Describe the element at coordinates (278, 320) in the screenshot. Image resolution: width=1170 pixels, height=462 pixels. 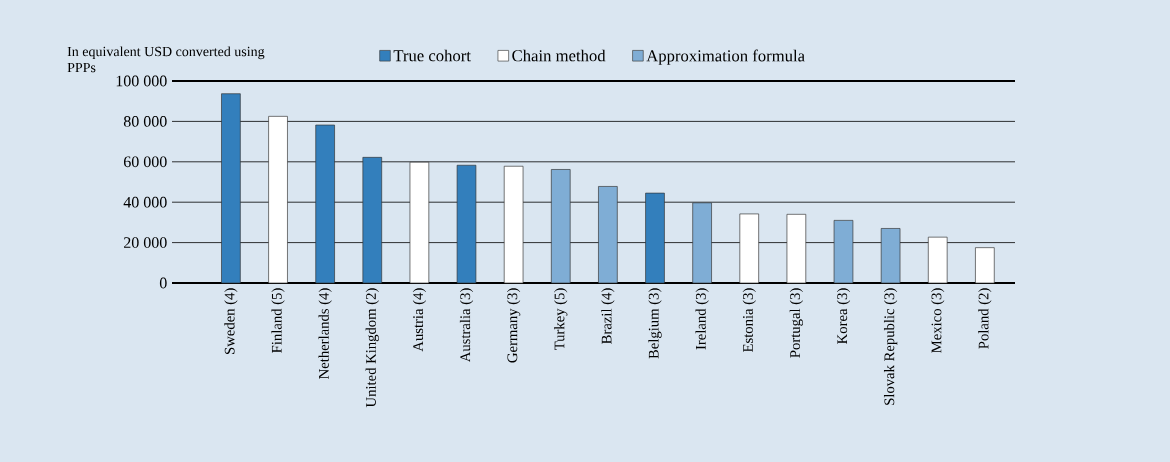
I see `x-tick-label: Finland (5)` at that location.